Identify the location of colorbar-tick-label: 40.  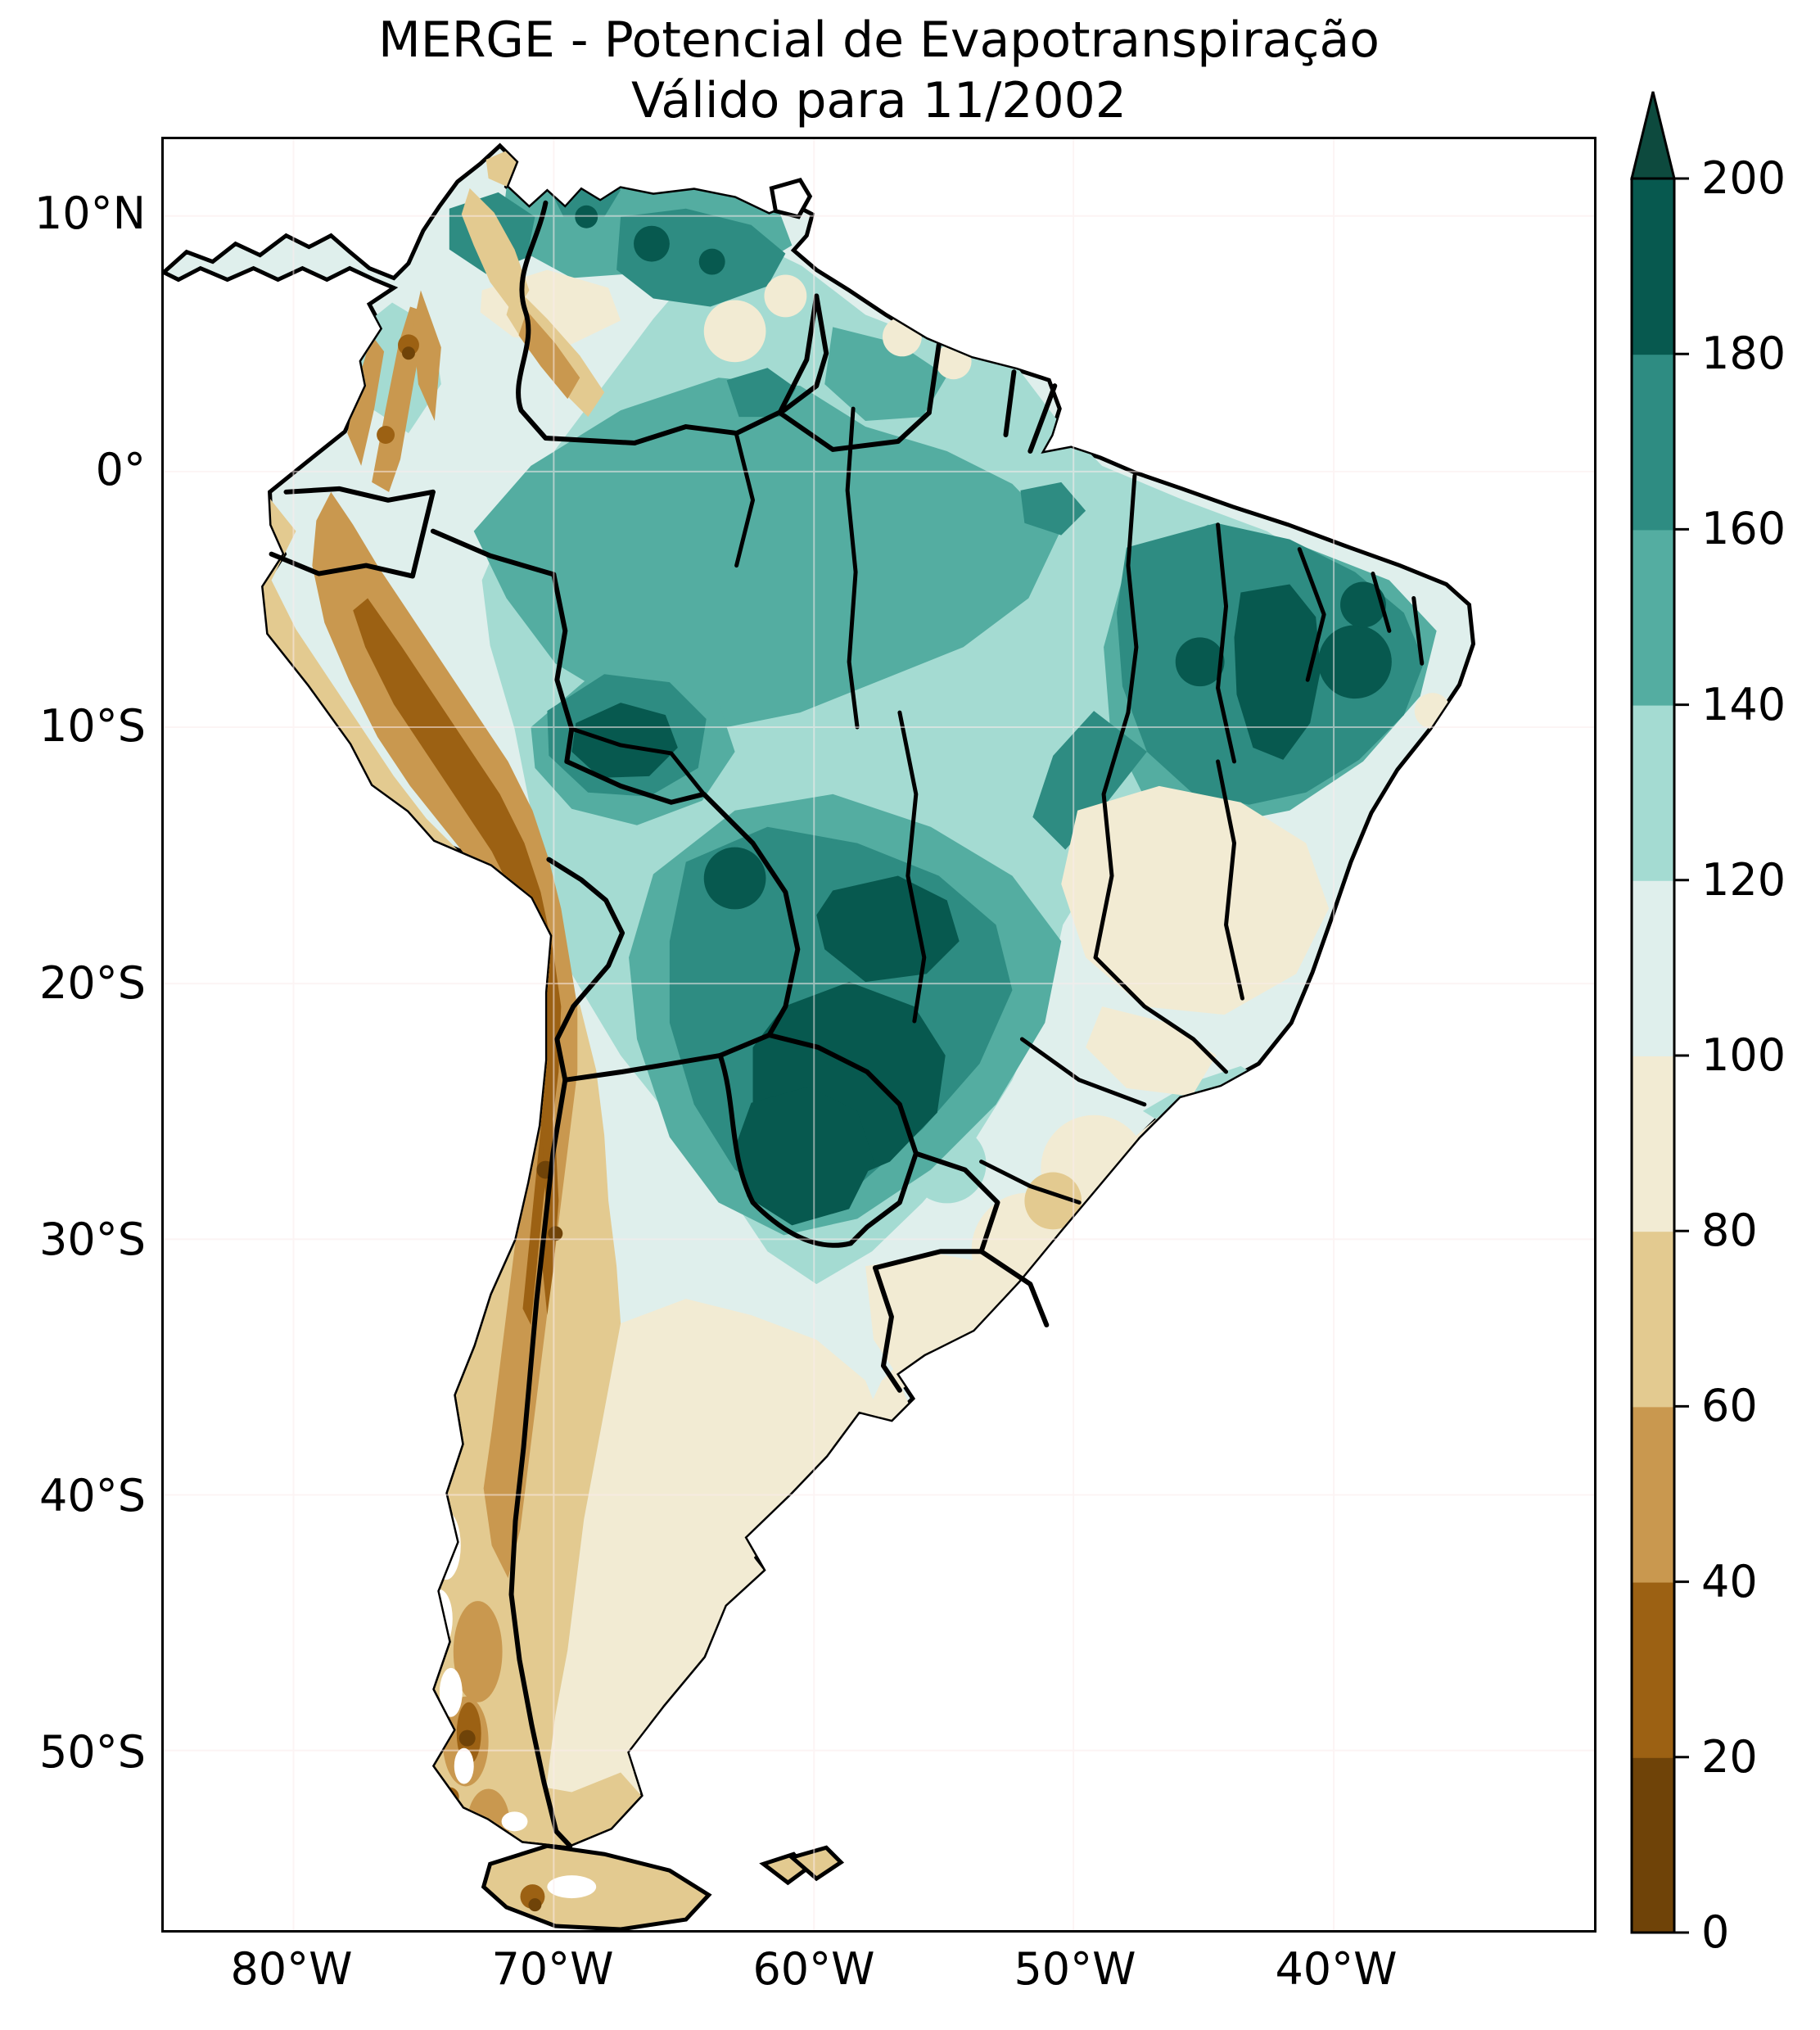
(1729, 1581).